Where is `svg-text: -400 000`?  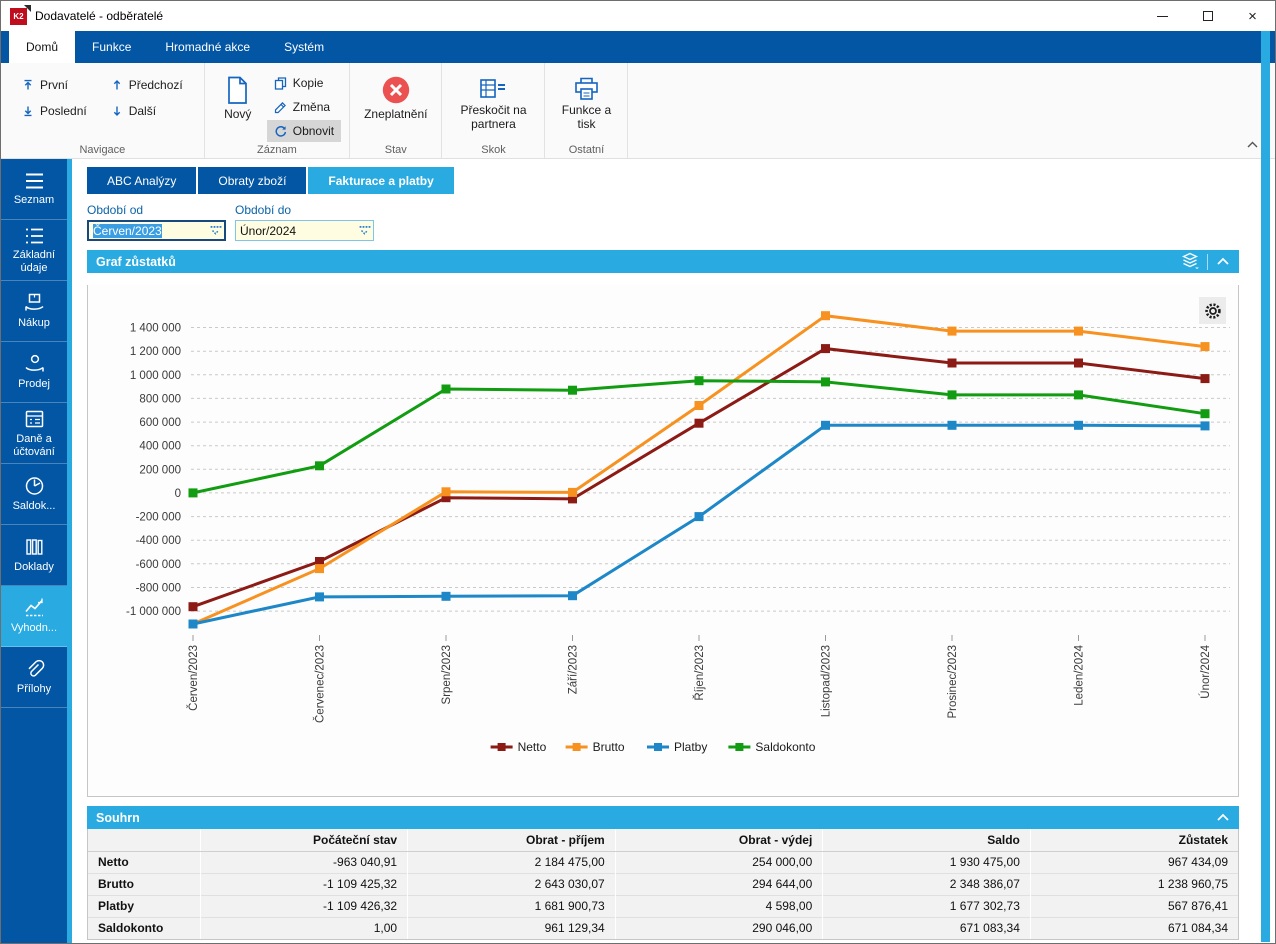 svg-text: -400 000 is located at coordinates (158, 541).